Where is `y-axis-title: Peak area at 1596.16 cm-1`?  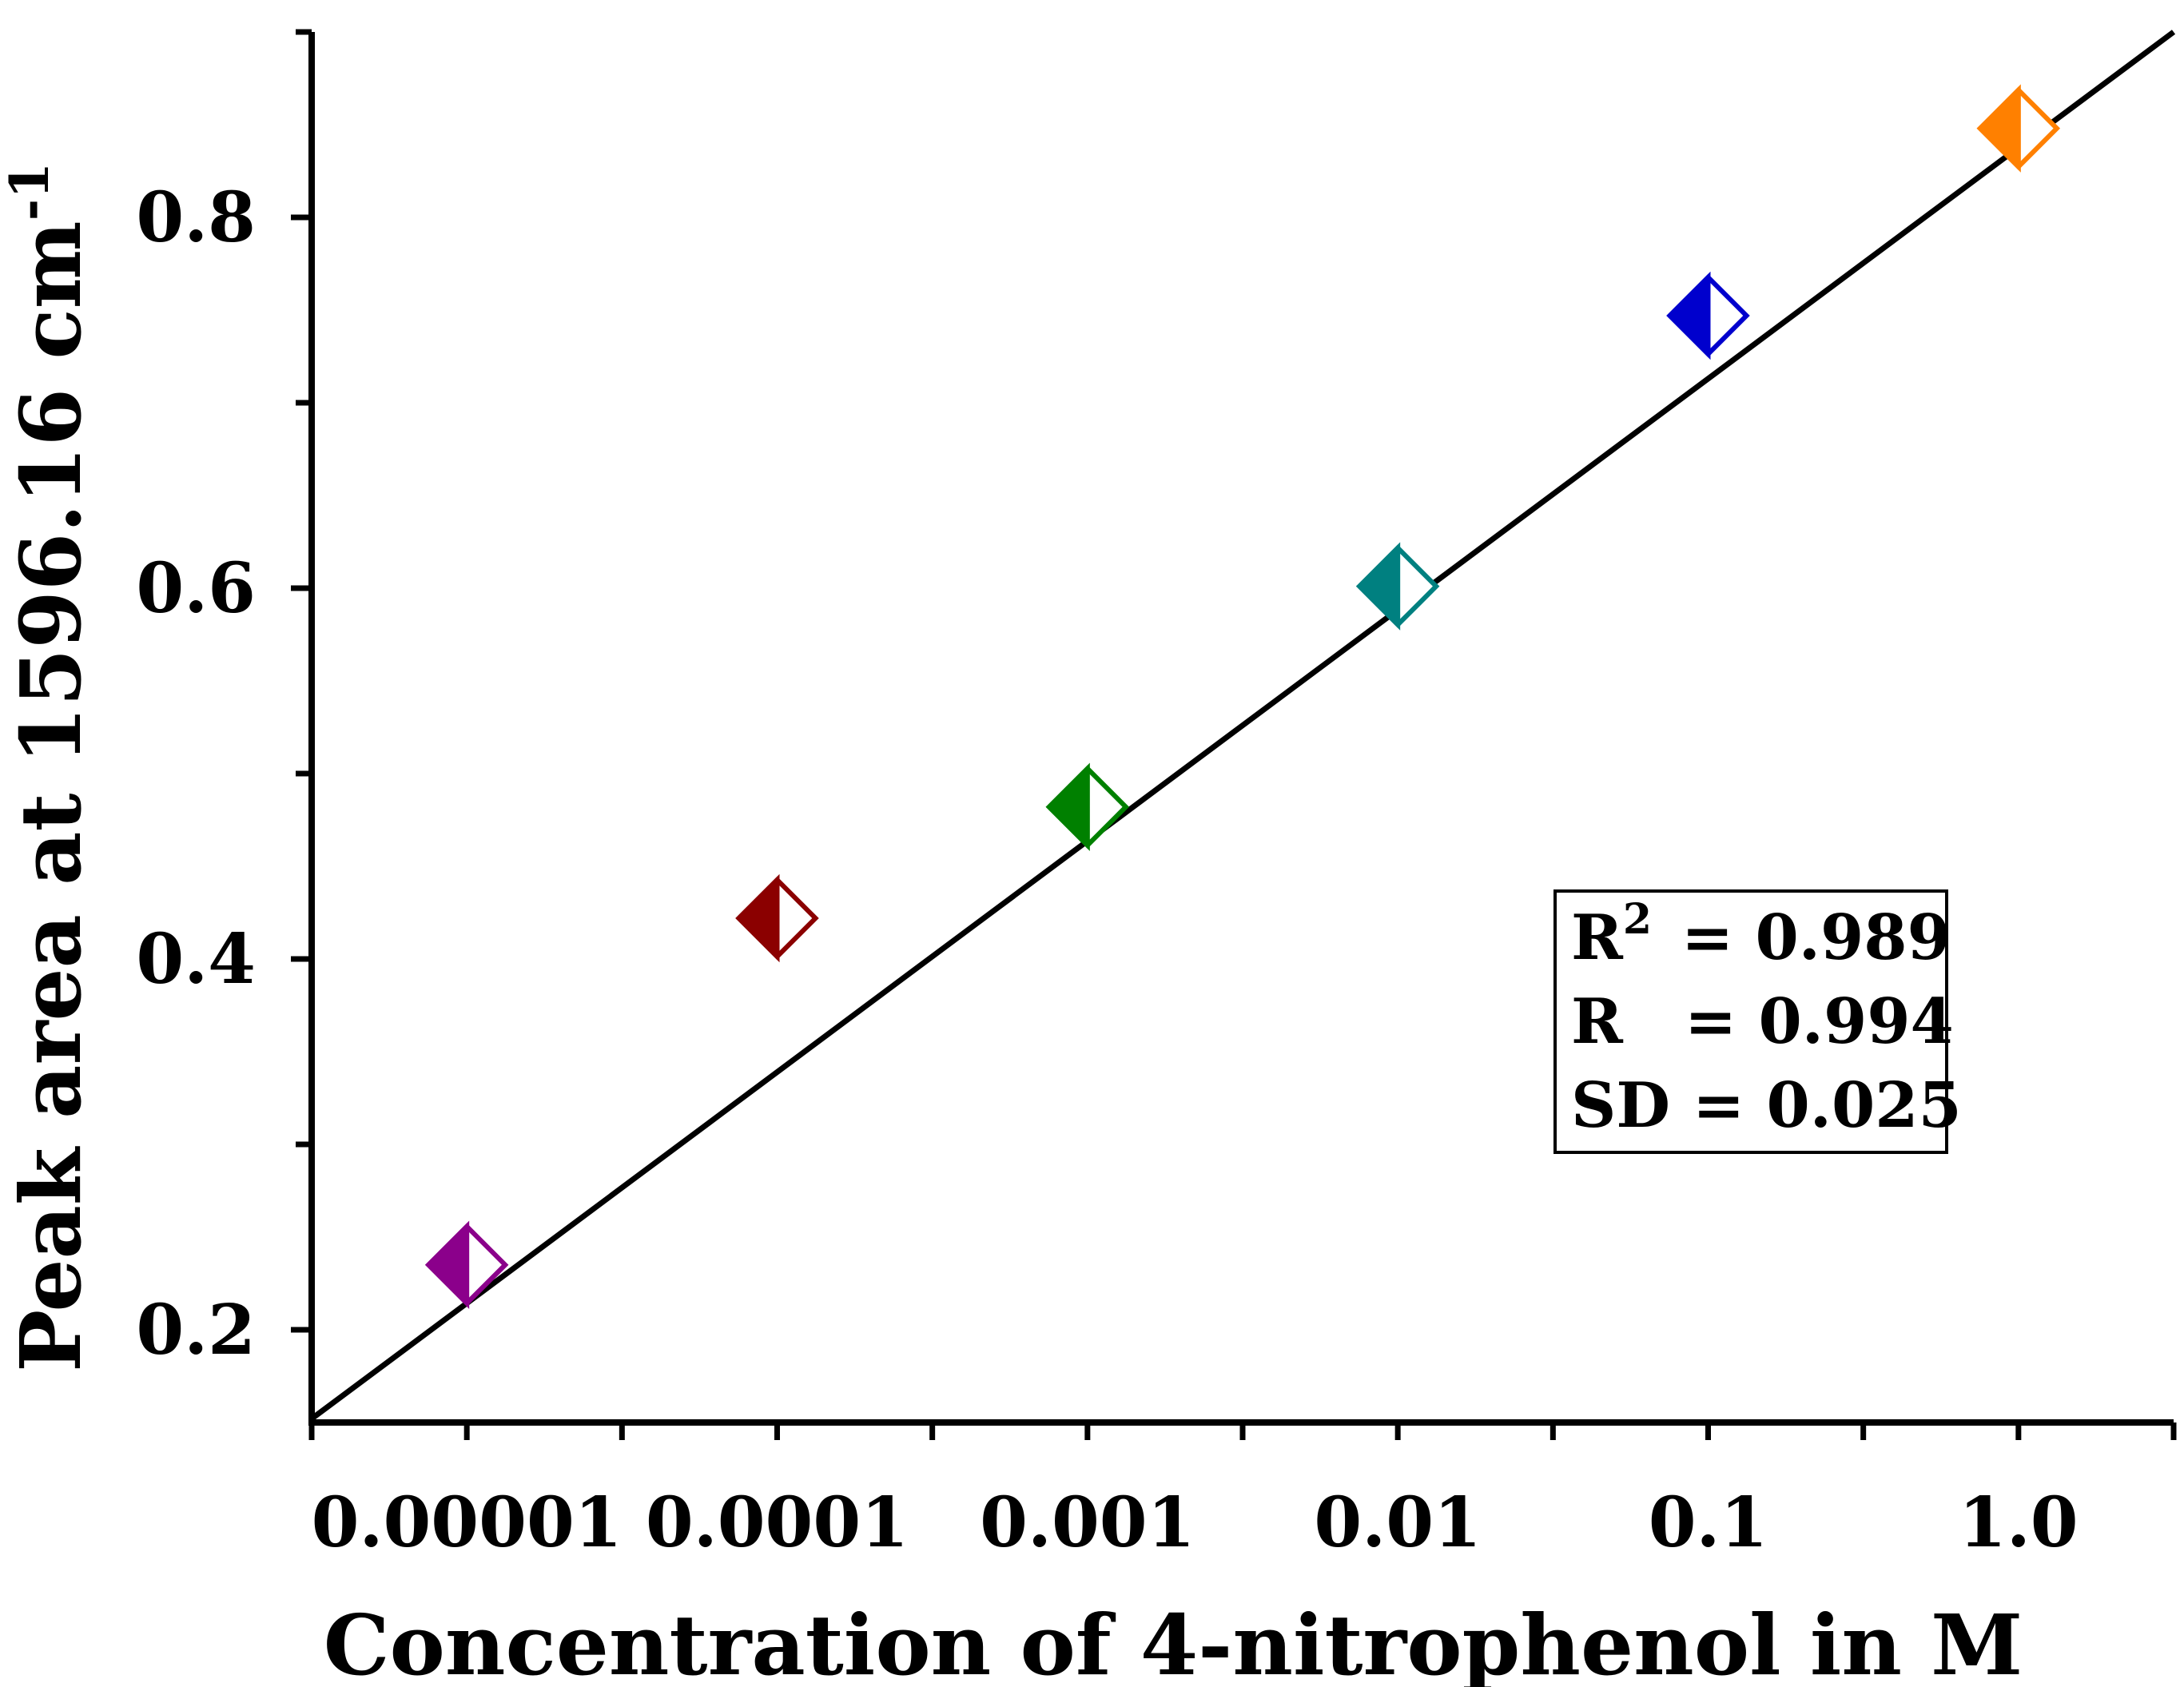
y-axis-title: Peak area at 1596.16 cm-1 is located at coordinates (50, 767).